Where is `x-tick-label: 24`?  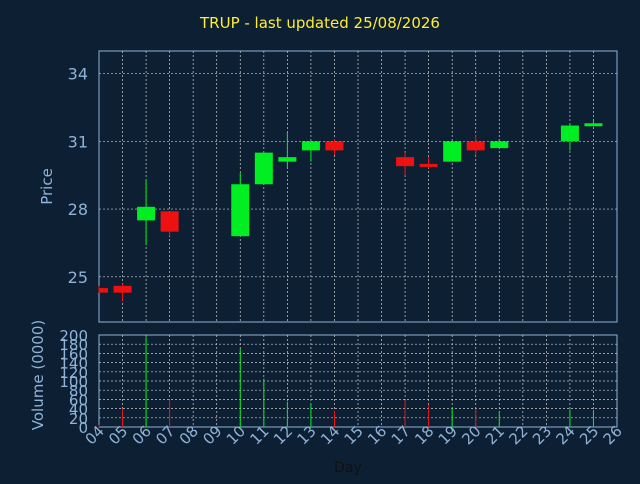
x-tick-label: 24 is located at coordinates (566, 435).